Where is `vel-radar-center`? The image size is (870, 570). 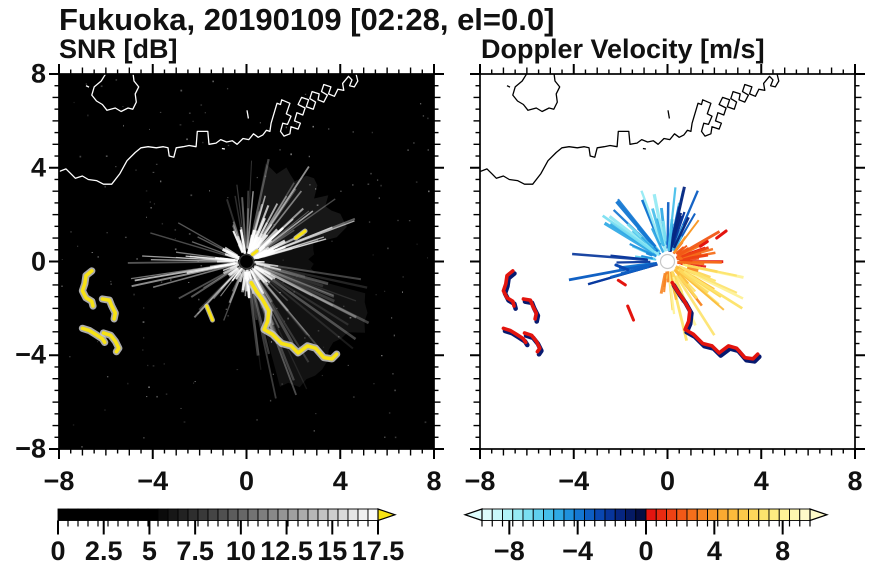 vel-radar-center is located at coordinates (667, 261).